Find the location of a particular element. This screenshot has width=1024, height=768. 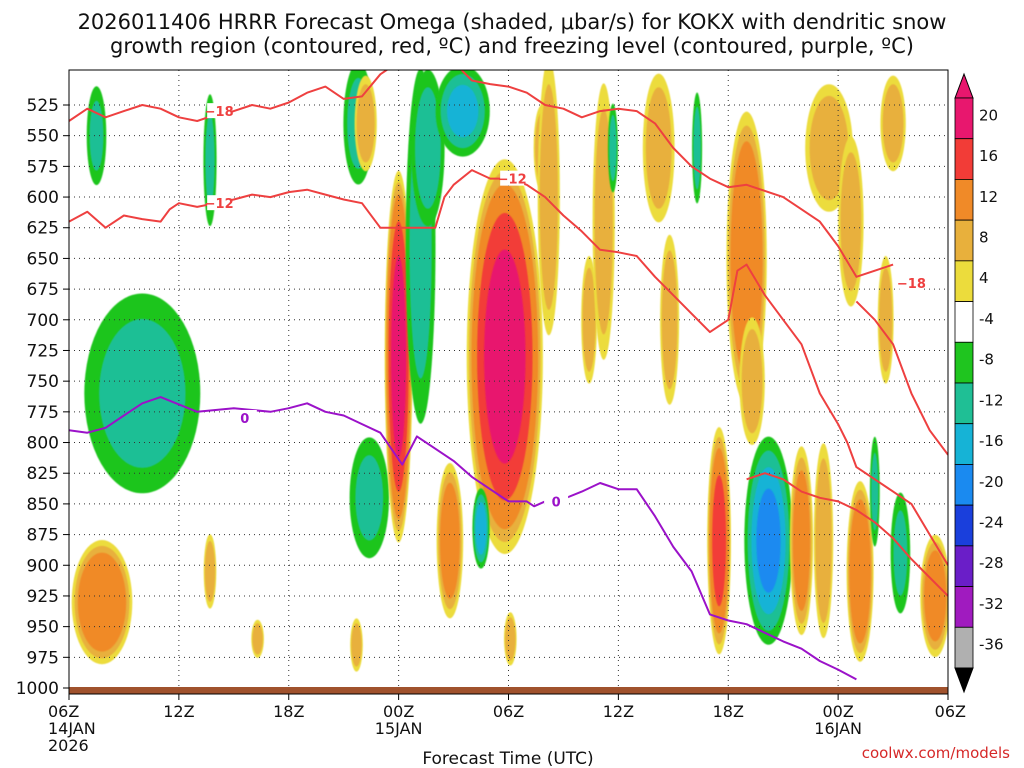

x-tick-label-18-0: 00Z is located at coordinates (398, 711).